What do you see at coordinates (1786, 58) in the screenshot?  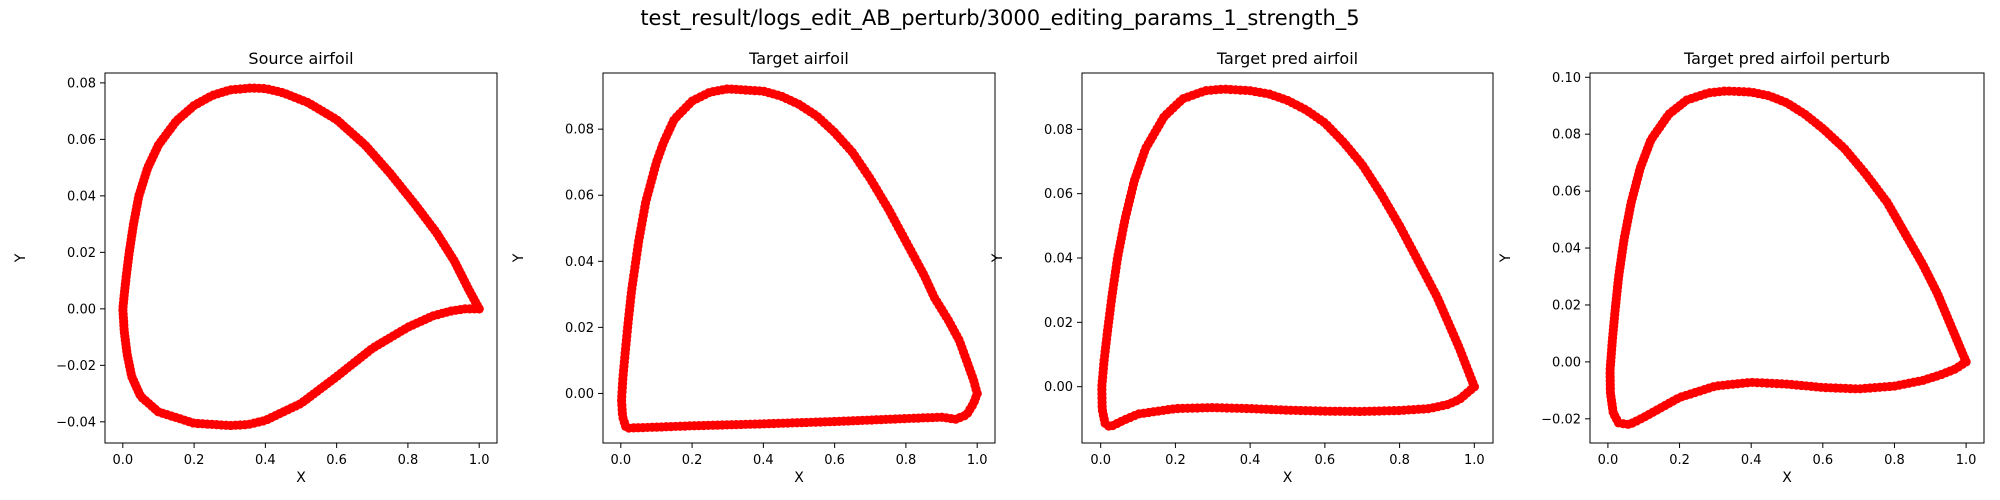 I see `subplot-title: Target pred airfoil perturb` at bounding box center [1786, 58].